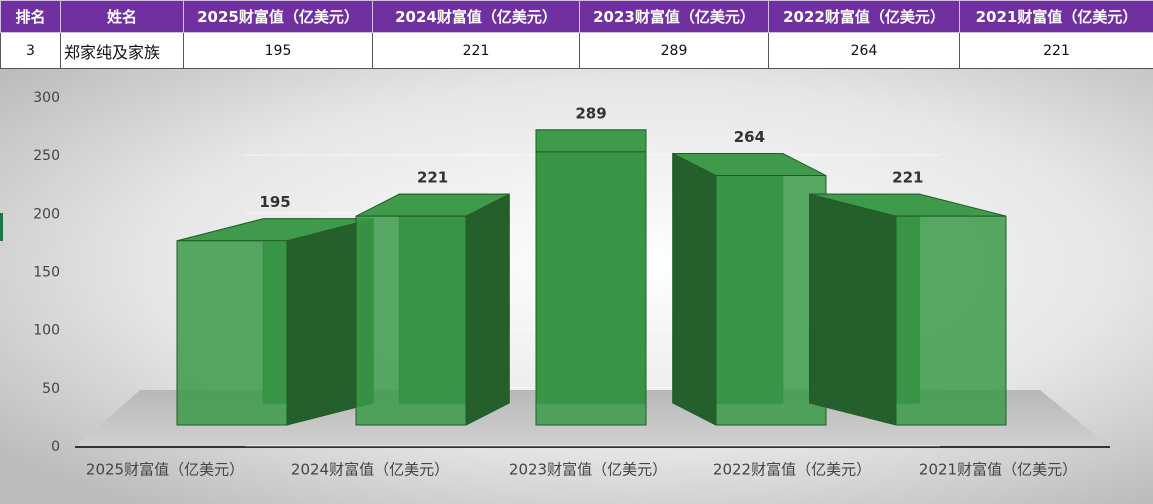 The width and height of the screenshot is (1153, 504). What do you see at coordinates (122, 16) in the screenshot?
I see `header-cell: 姓名` at bounding box center [122, 16].